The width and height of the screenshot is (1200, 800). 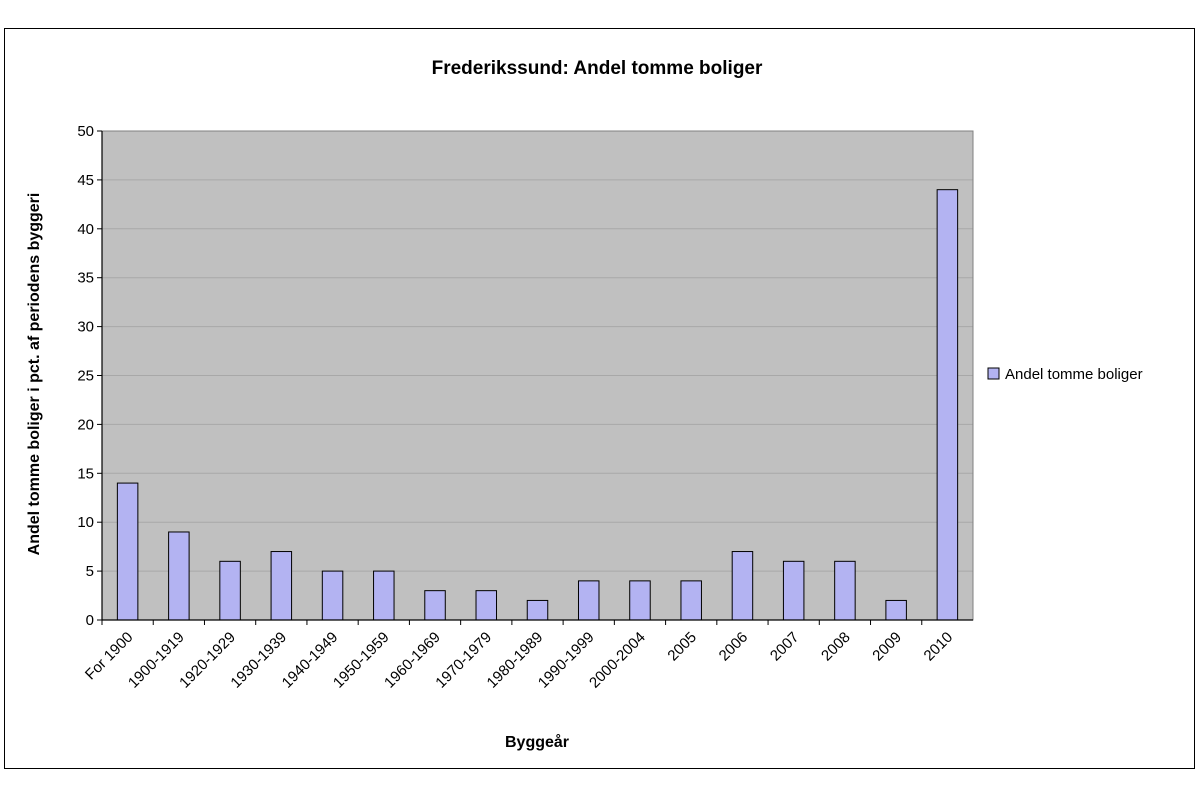 What do you see at coordinates (537, 742) in the screenshot?
I see `x-axis-label: Byggeår` at bounding box center [537, 742].